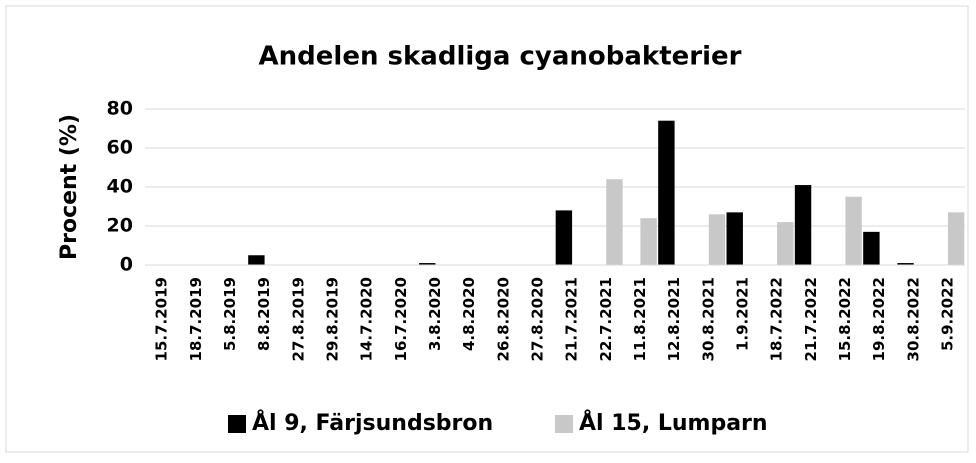 This screenshot has width=976, height=463. What do you see at coordinates (673, 423) in the screenshot?
I see `legend-label: Ål 15, Lumparn` at bounding box center [673, 423].